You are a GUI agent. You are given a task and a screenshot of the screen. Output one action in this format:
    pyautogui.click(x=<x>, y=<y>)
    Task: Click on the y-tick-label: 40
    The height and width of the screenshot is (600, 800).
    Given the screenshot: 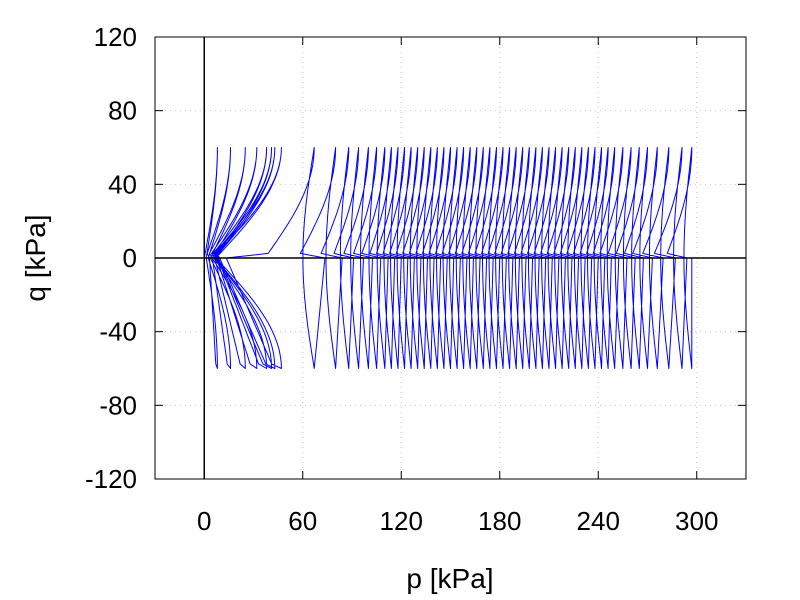 What is the action you would take?
    pyautogui.click(x=122, y=184)
    